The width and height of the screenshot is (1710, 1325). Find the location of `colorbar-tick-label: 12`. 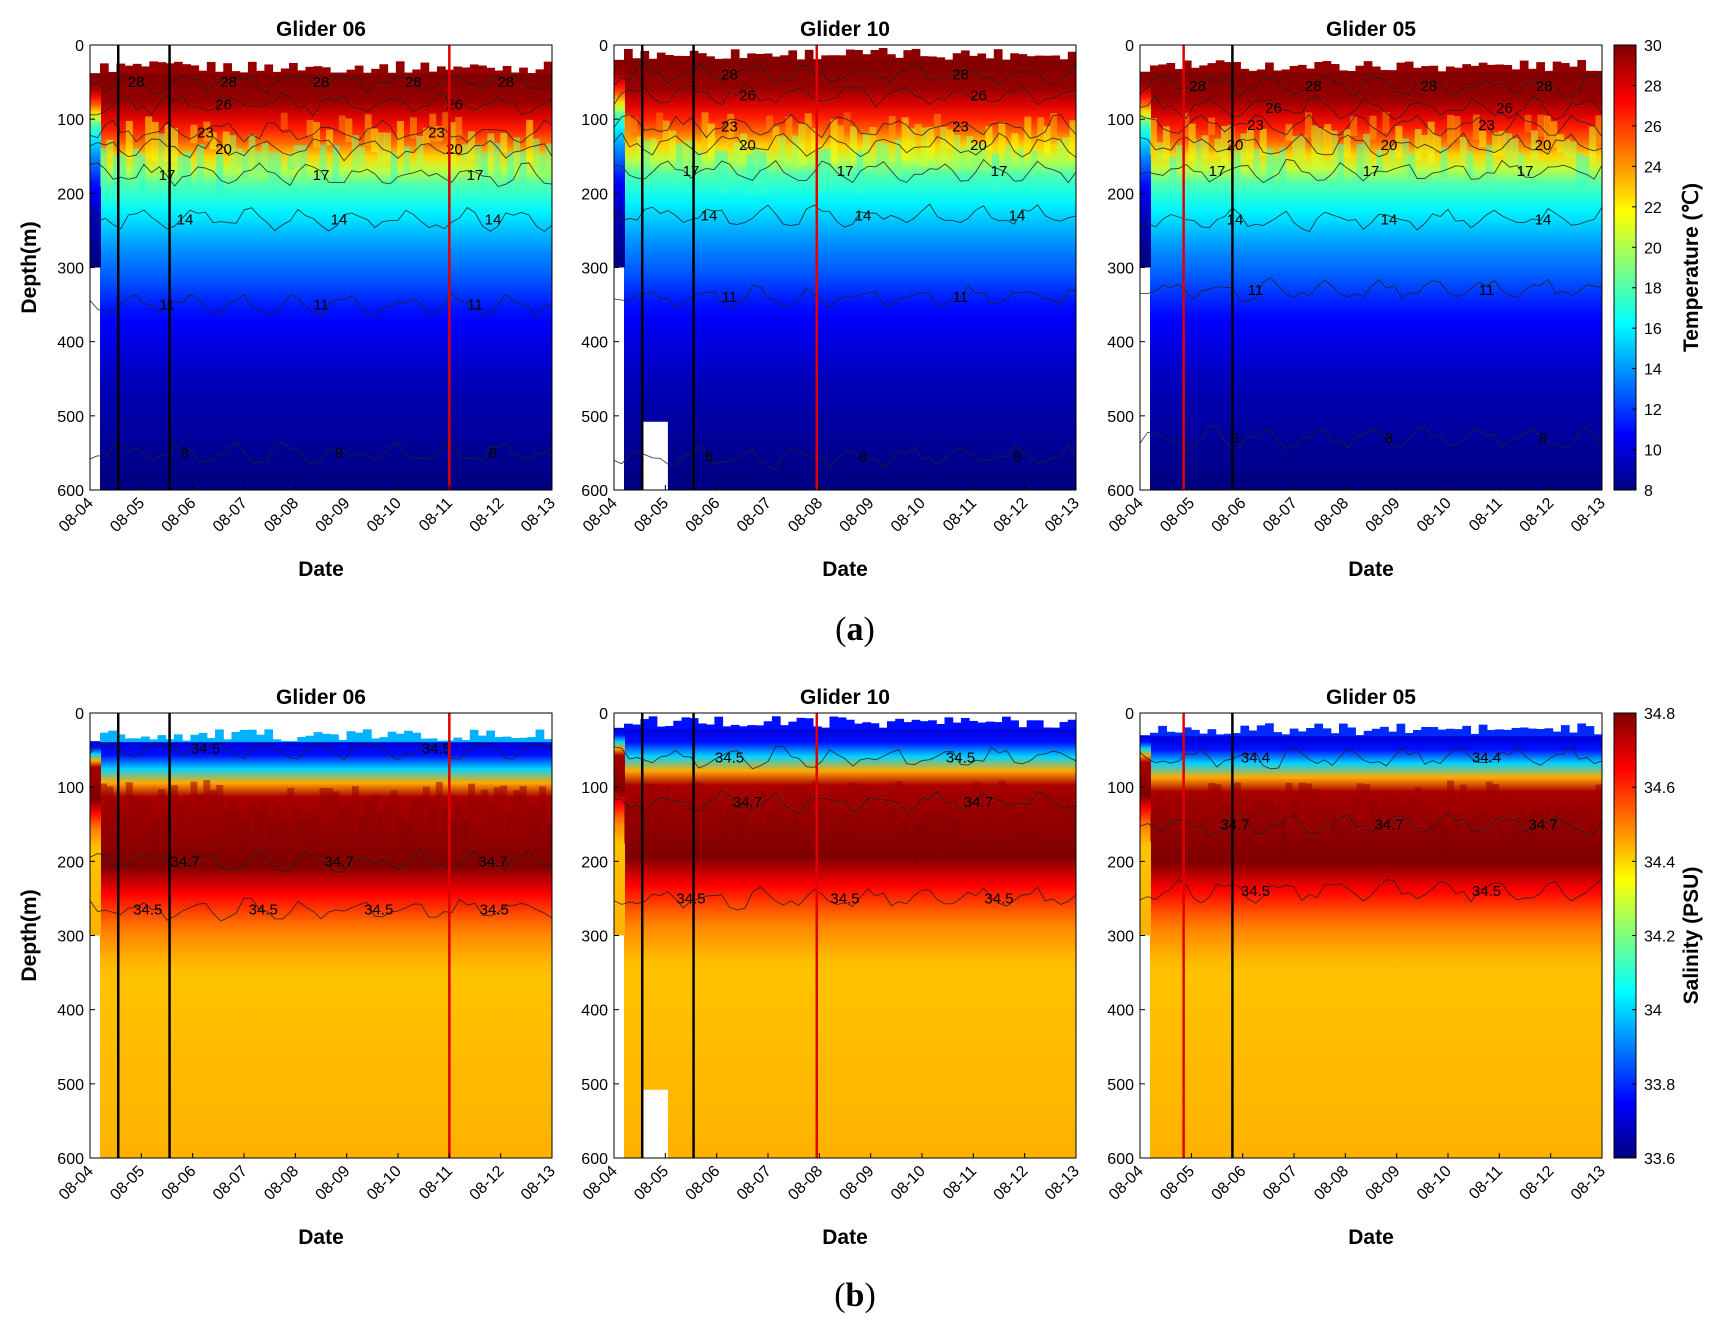

colorbar-tick-label: 12 is located at coordinates (1653, 410).